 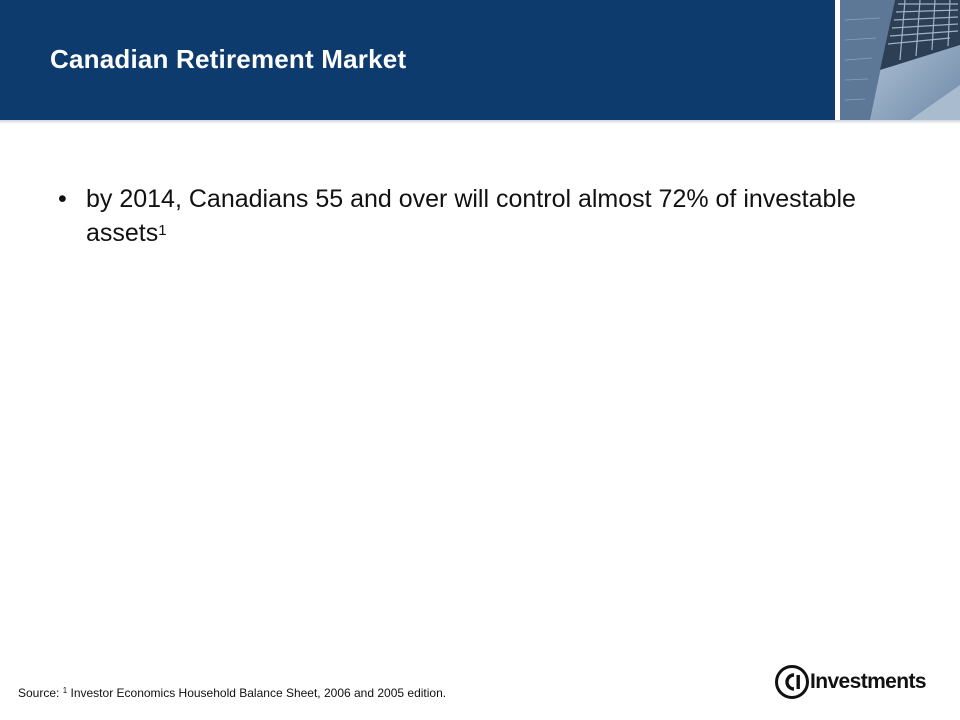 What do you see at coordinates (417, 60) in the screenshot?
I see `title-banner: Canadian Retirement Market` at bounding box center [417, 60].